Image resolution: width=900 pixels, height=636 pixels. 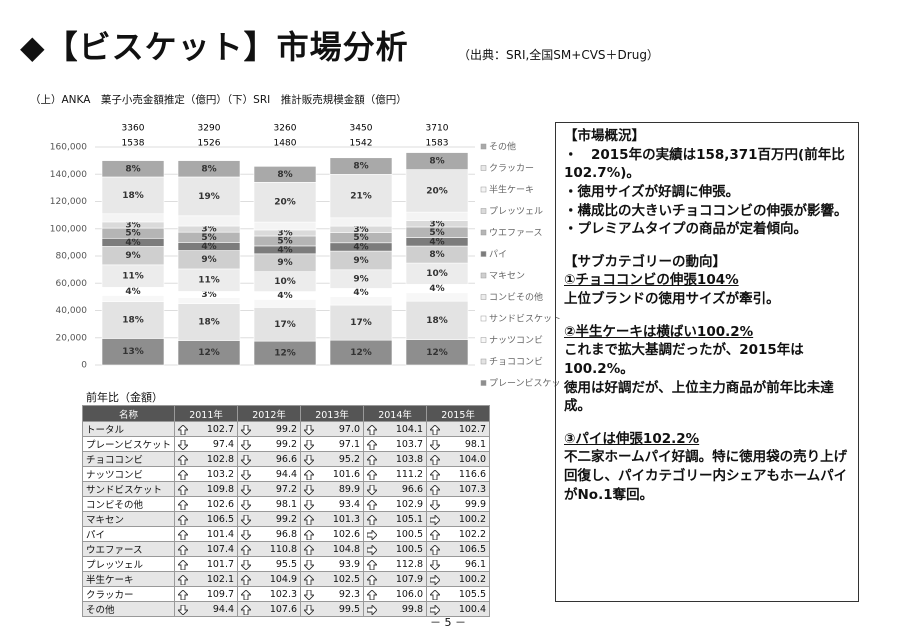 What do you see at coordinates (283, 549) in the screenshot?
I see `cell-value: 110.8` at bounding box center [283, 549].